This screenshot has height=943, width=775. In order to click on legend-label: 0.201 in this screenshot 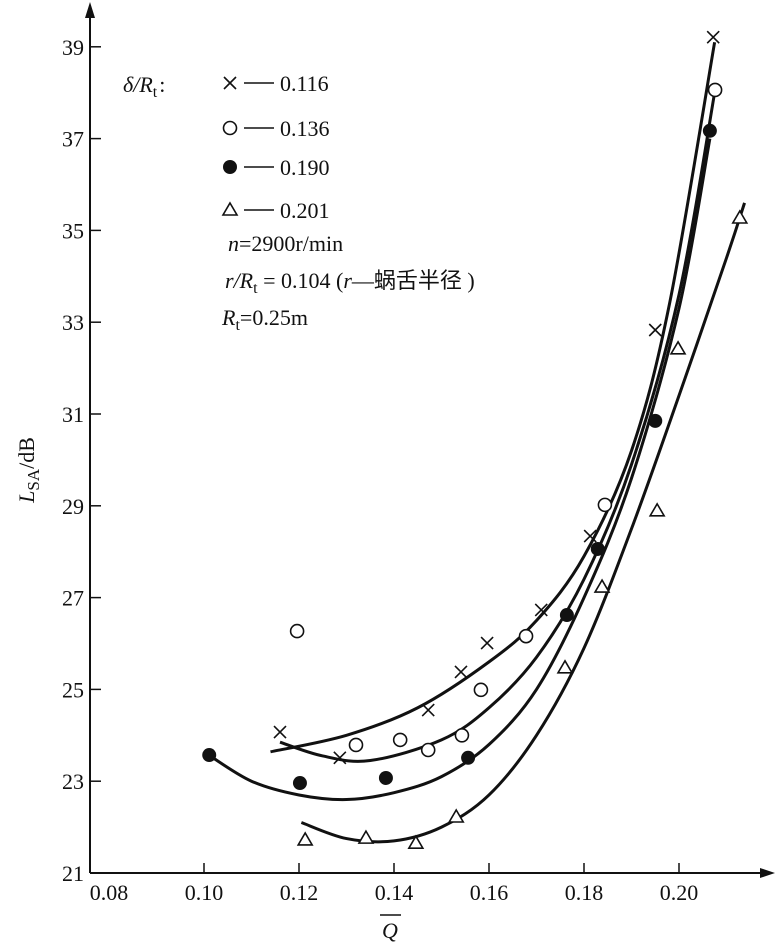, I will do `click(305, 210)`.